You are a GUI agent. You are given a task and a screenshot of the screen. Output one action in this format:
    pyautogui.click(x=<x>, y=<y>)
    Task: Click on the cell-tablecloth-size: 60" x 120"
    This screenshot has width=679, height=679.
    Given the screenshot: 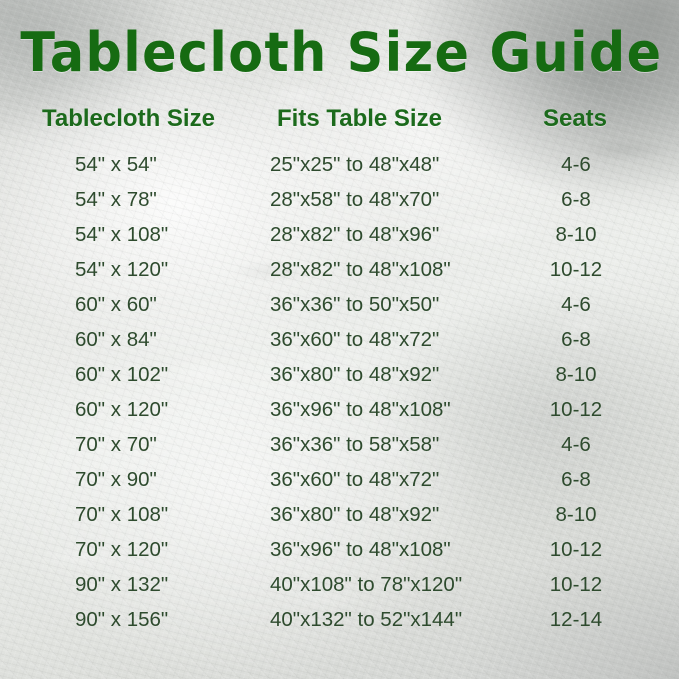 What is the action you would take?
    pyautogui.click(x=122, y=409)
    